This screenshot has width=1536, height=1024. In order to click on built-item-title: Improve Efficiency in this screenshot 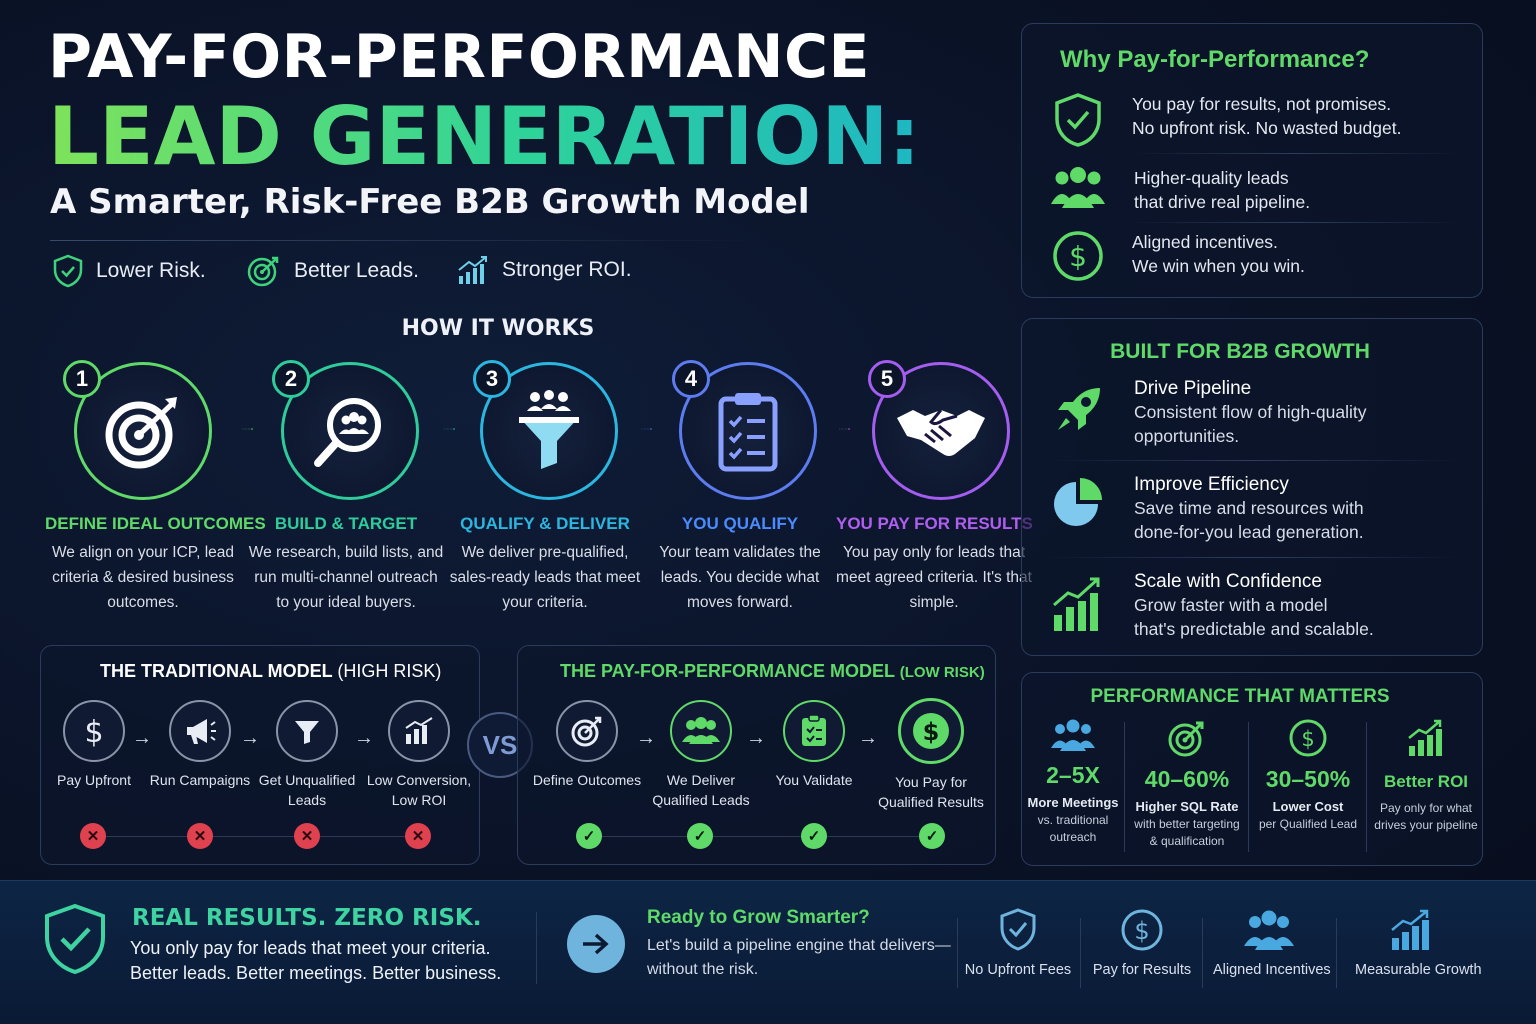, I will do `click(1211, 484)`.